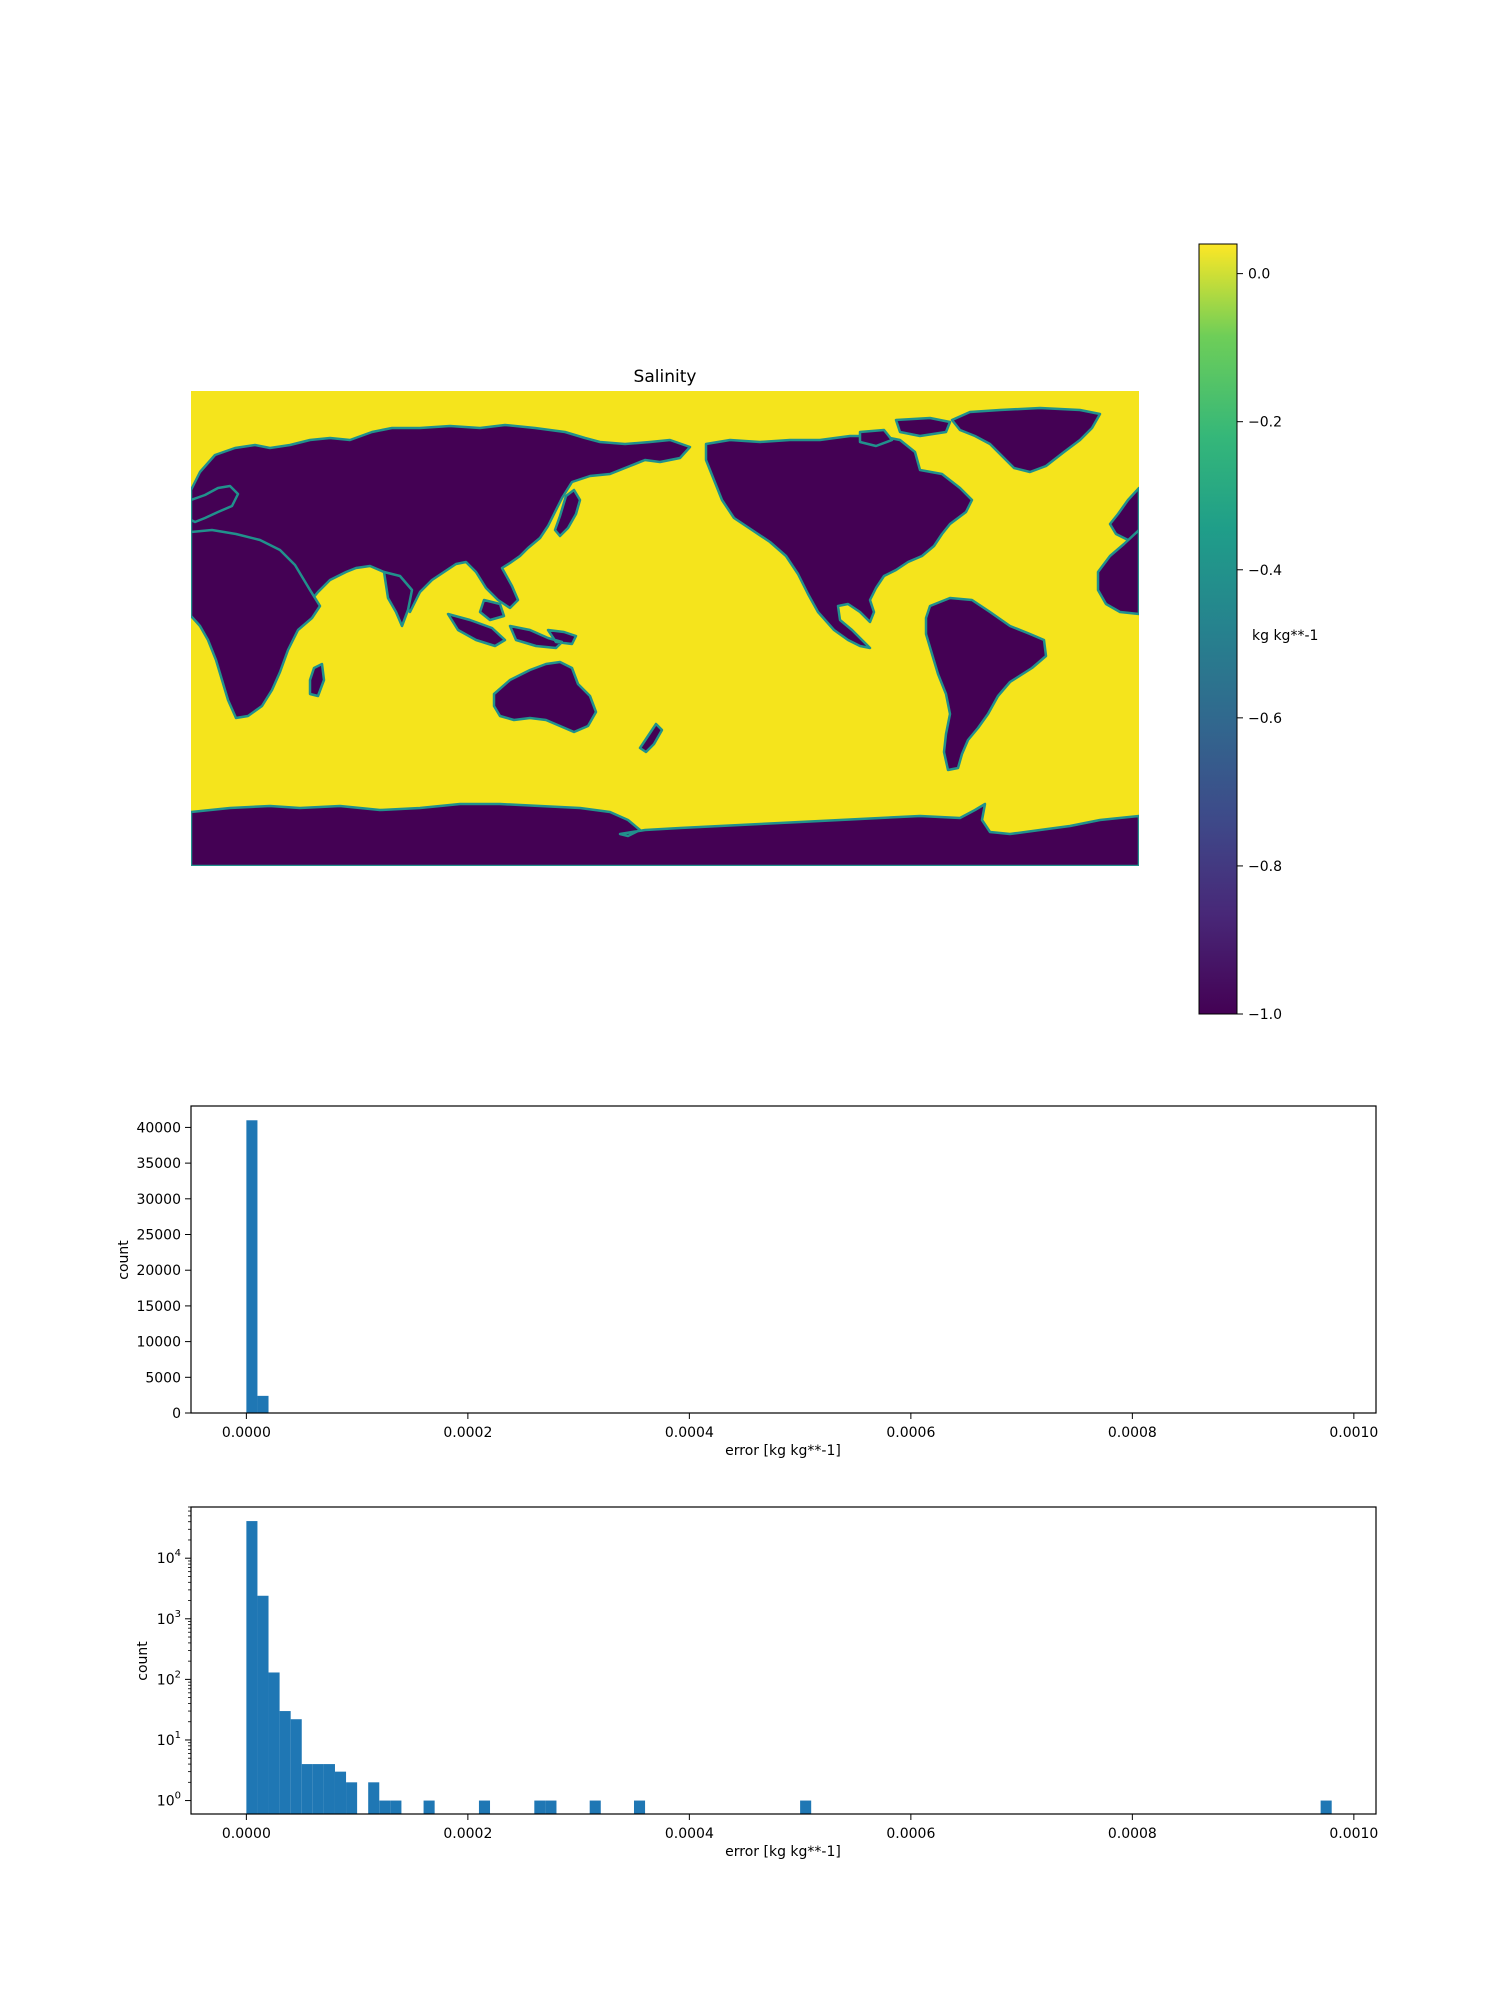 Image resolution: width=1500 pixels, height=2000 pixels. I want to click on land-arctic-islands, so click(905, 432).